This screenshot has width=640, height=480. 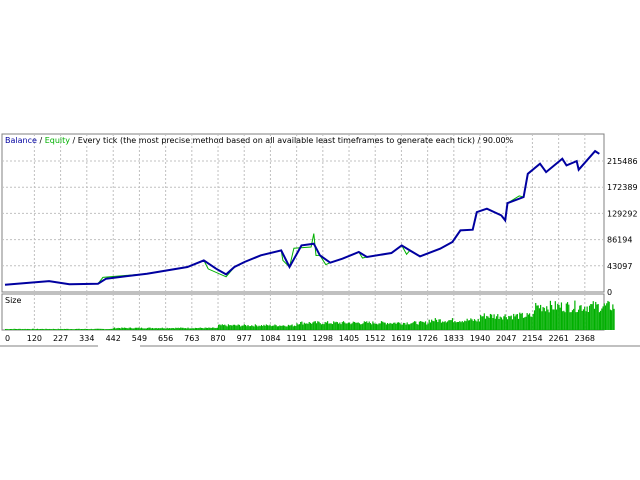 What do you see at coordinates (622, 213) in the screenshot?
I see `y-tick-label: 129292` at bounding box center [622, 213].